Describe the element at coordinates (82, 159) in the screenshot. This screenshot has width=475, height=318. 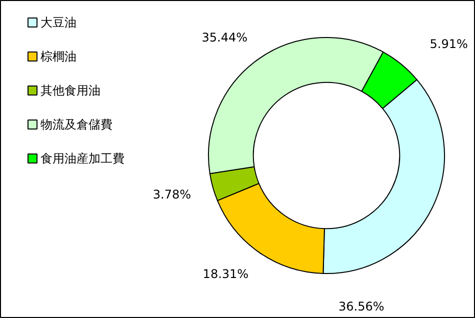
I see `legend-label: 食用油産加工費` at that location.